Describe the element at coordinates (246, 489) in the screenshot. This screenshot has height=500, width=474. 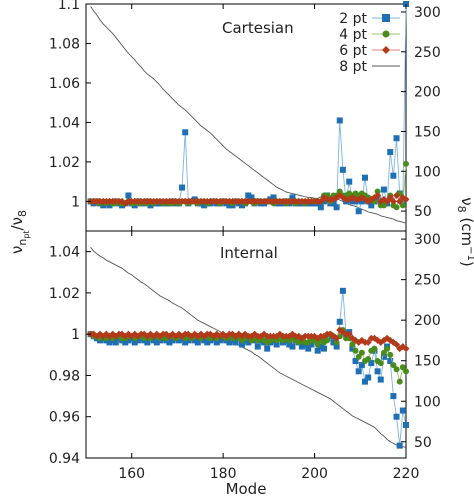
I see `x-axis-title: Mode` at that location.